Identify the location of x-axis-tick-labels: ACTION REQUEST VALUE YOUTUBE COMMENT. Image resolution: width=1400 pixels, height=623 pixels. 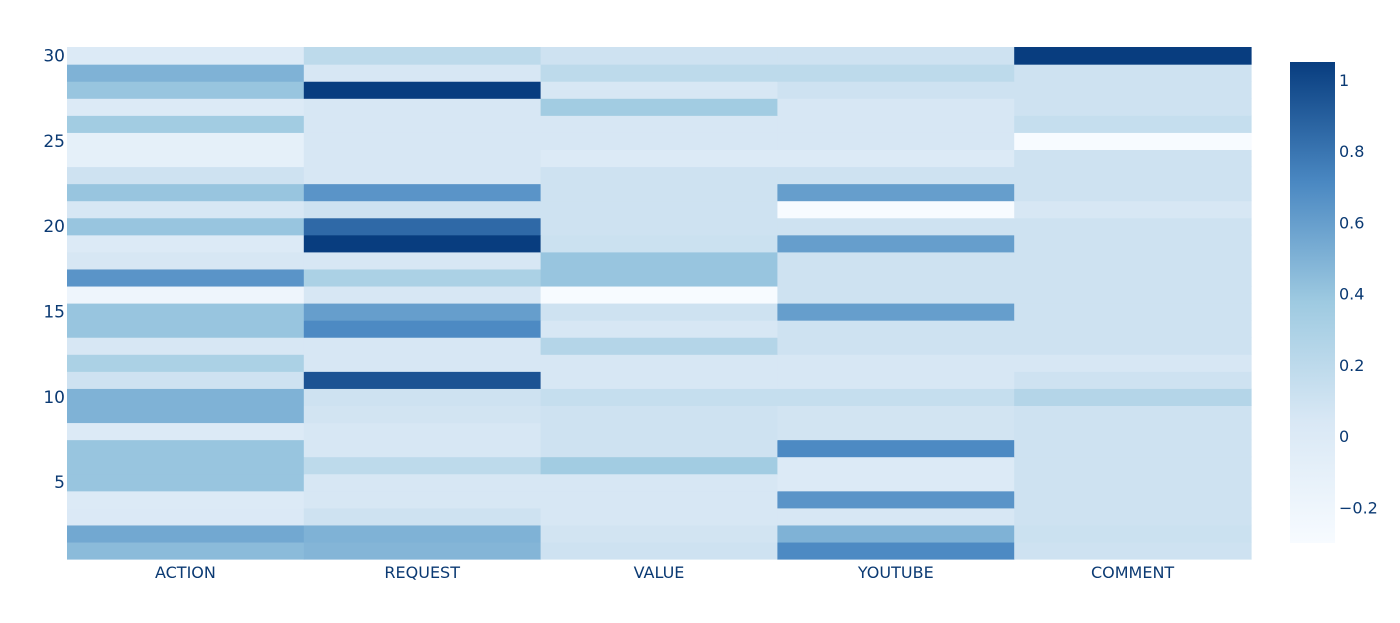
(664, 572).